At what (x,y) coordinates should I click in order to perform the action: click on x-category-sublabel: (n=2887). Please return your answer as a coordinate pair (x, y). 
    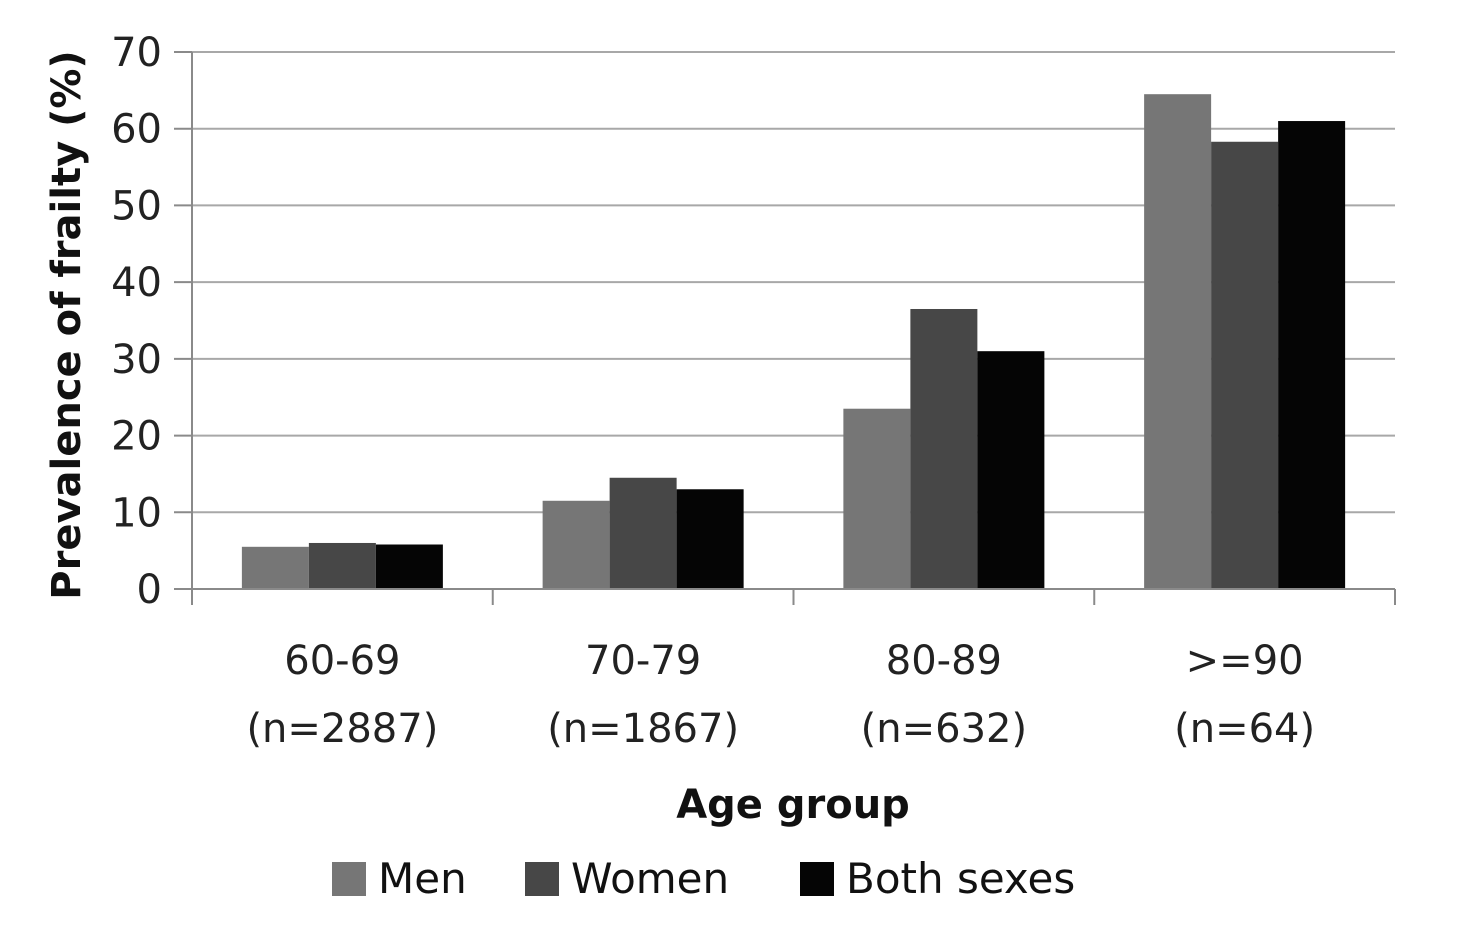
    Looking at the image, I should click on (342, 729).